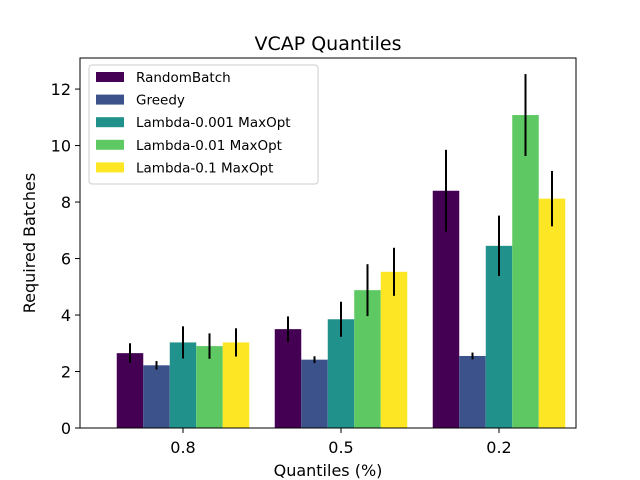 The width and height of the screenshot is (640, 480). Describe the element at coordinates (183, 78) in the screenshot. I see `legend-label: RandomBatch` at that location.